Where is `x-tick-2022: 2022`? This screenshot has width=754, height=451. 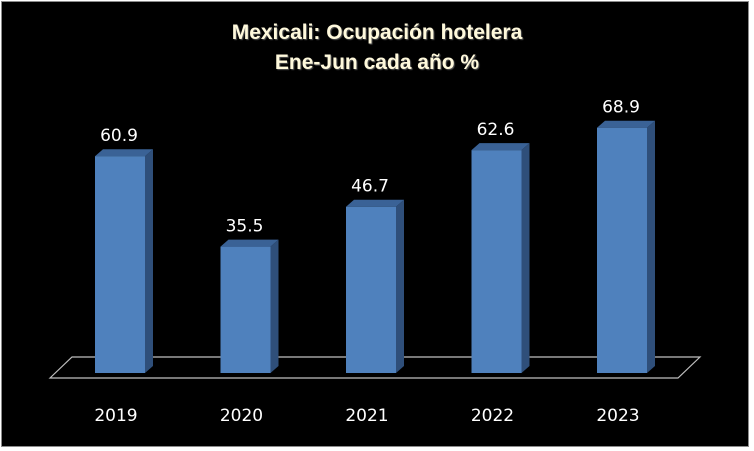 x-tick-2022: 2022 is located at coordinates (492, 416).